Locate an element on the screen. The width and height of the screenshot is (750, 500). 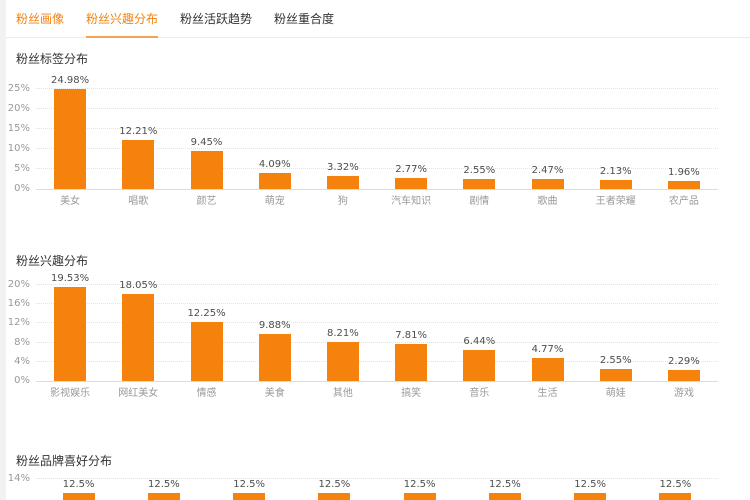
y-tick-label: 25% is located at coordinates (18, 88).